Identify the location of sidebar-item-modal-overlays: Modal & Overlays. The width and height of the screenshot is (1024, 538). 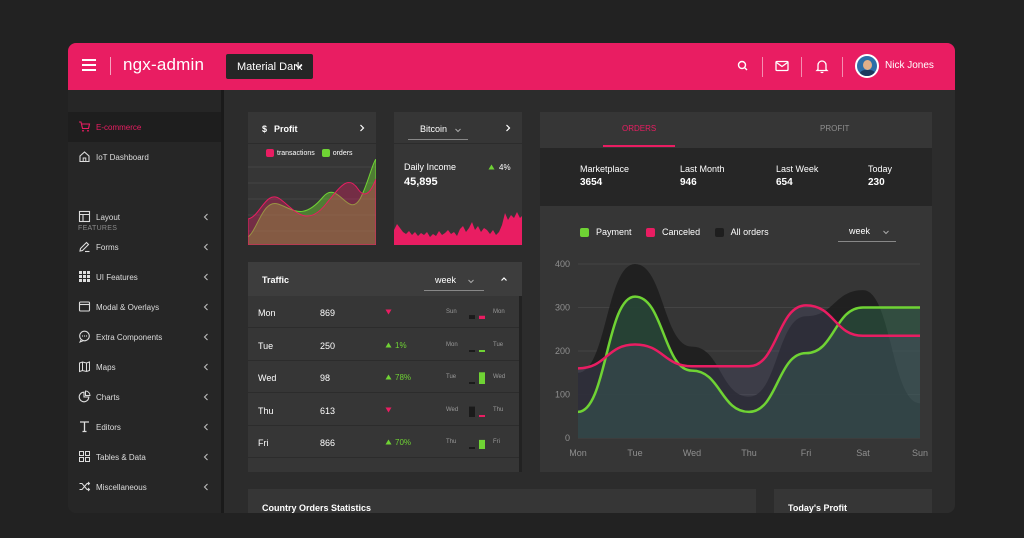
(146, 307).